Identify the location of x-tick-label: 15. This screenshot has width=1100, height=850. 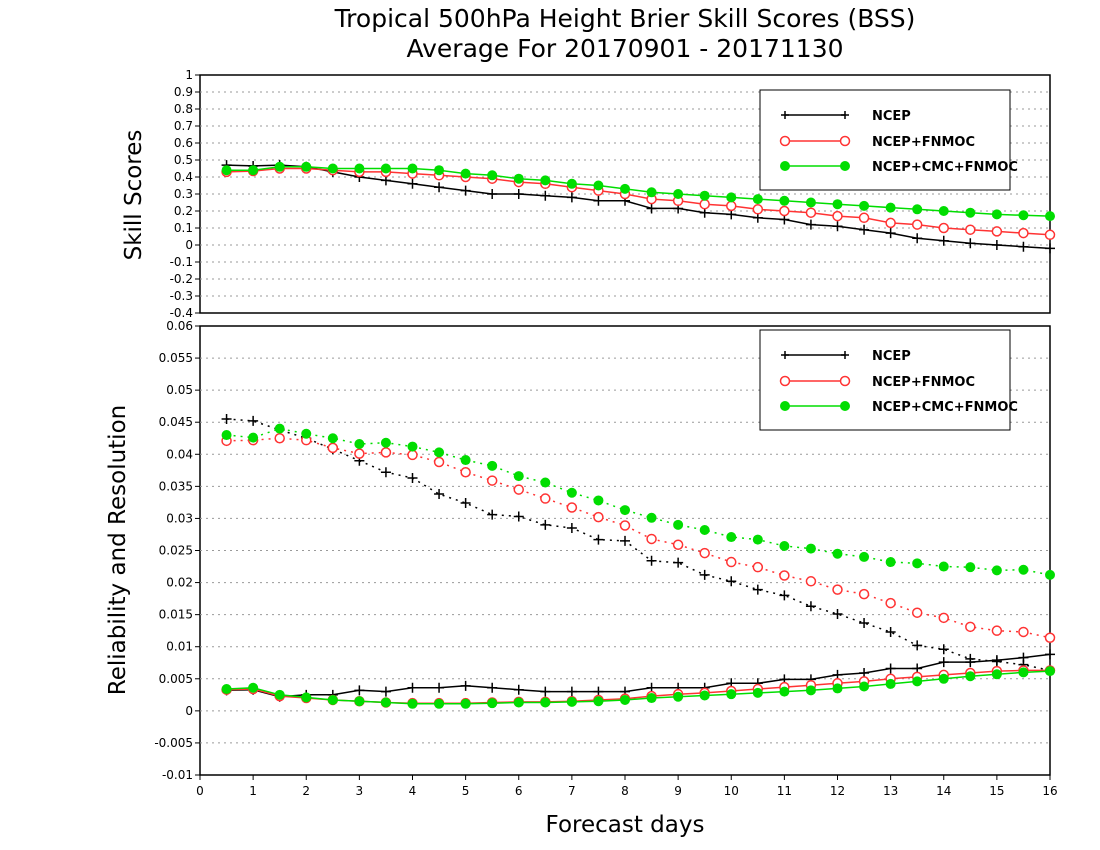
(996, 791).